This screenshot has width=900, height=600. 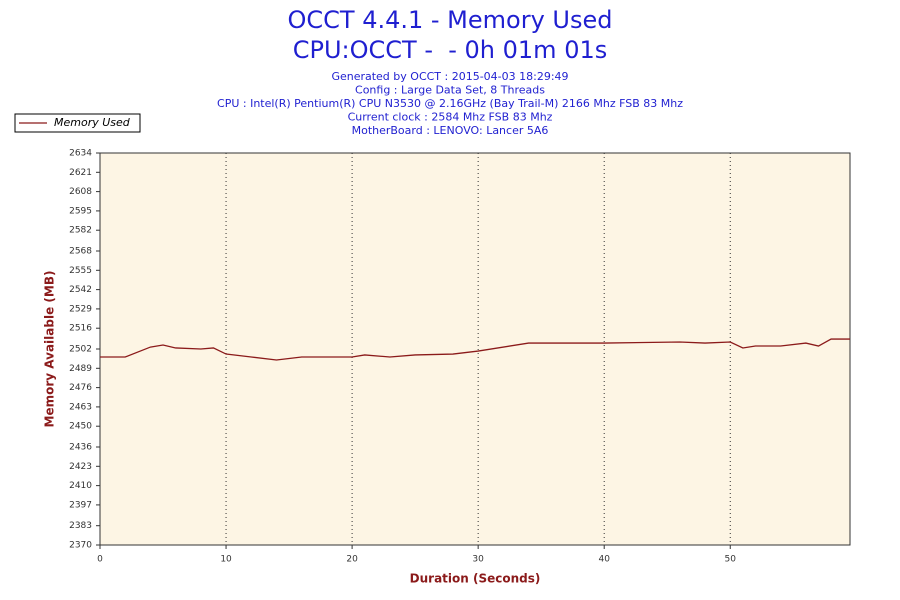 I want to click on x-tick-label: 0, so click(x=100, y=560).